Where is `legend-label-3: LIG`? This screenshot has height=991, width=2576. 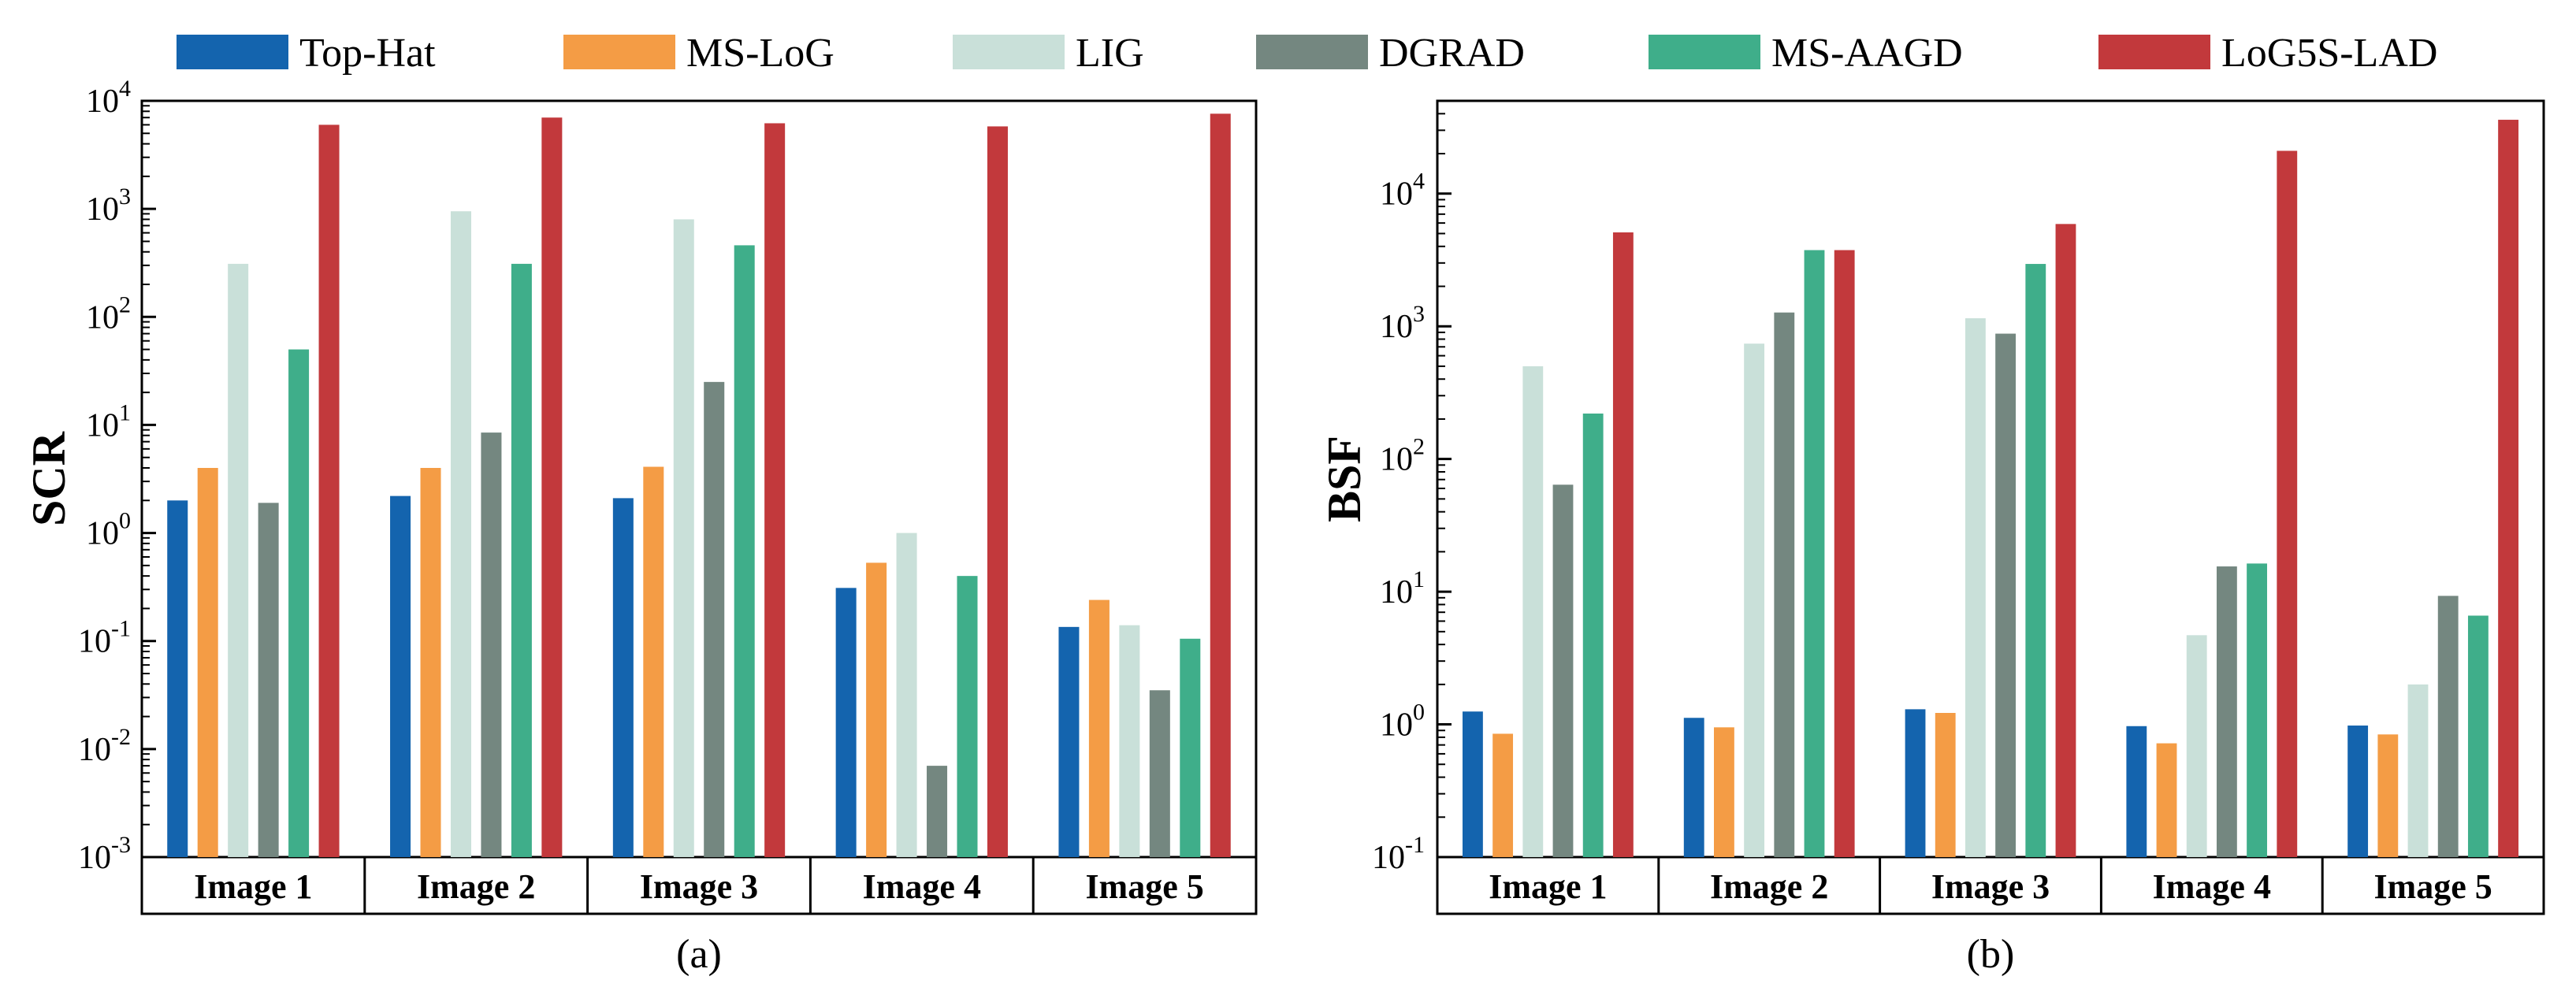 legend-label-3: LIG is located at coordinates (1110, 53).